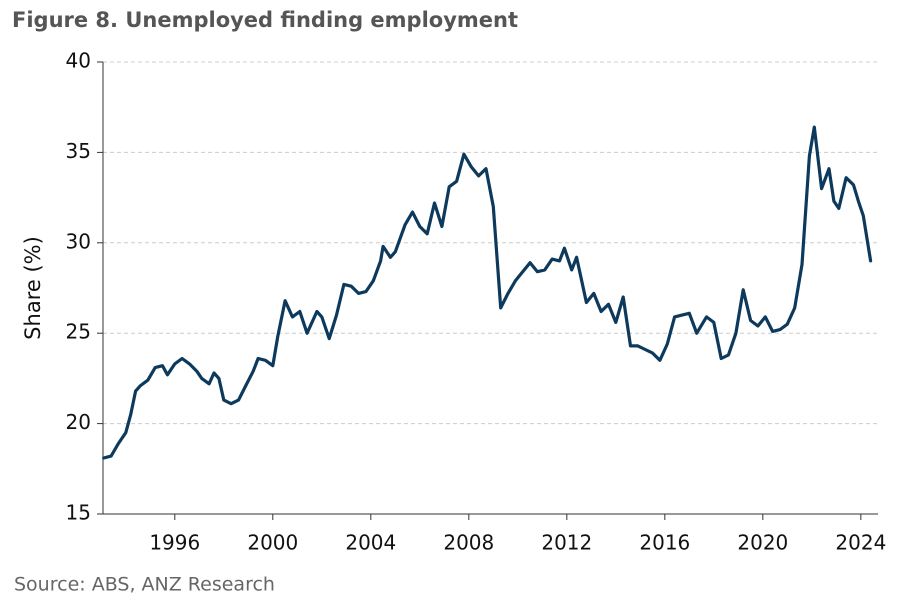 This screenshot has width=904, height=600. I want to click on y-tick-label: 25, so click(78, 332).